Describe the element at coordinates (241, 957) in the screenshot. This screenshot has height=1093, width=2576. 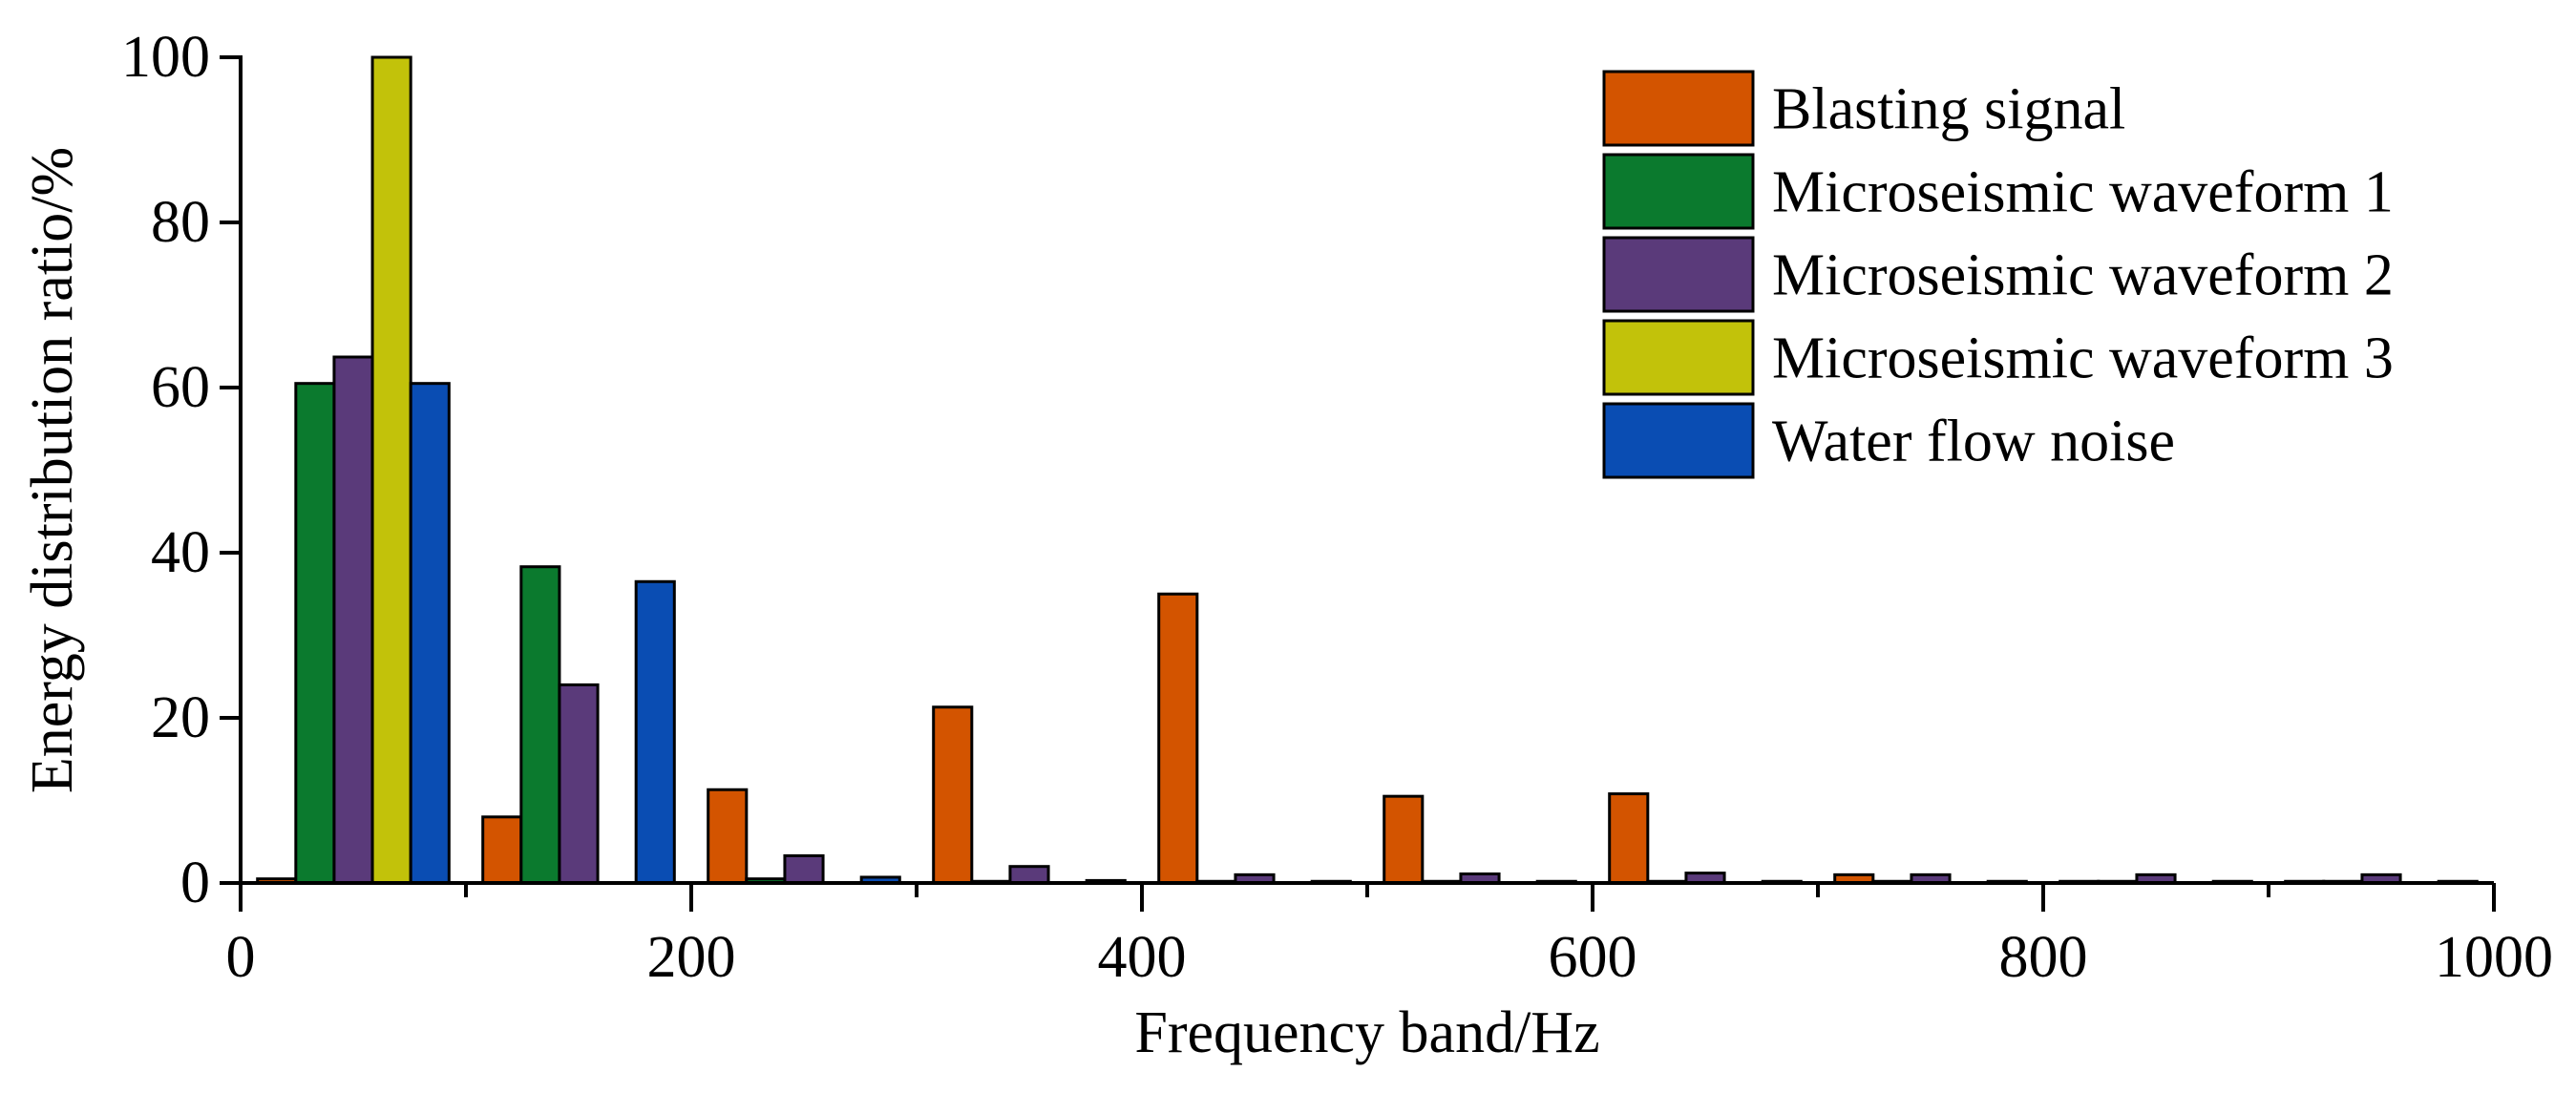
I see `x-tick-label: 0` at that location.